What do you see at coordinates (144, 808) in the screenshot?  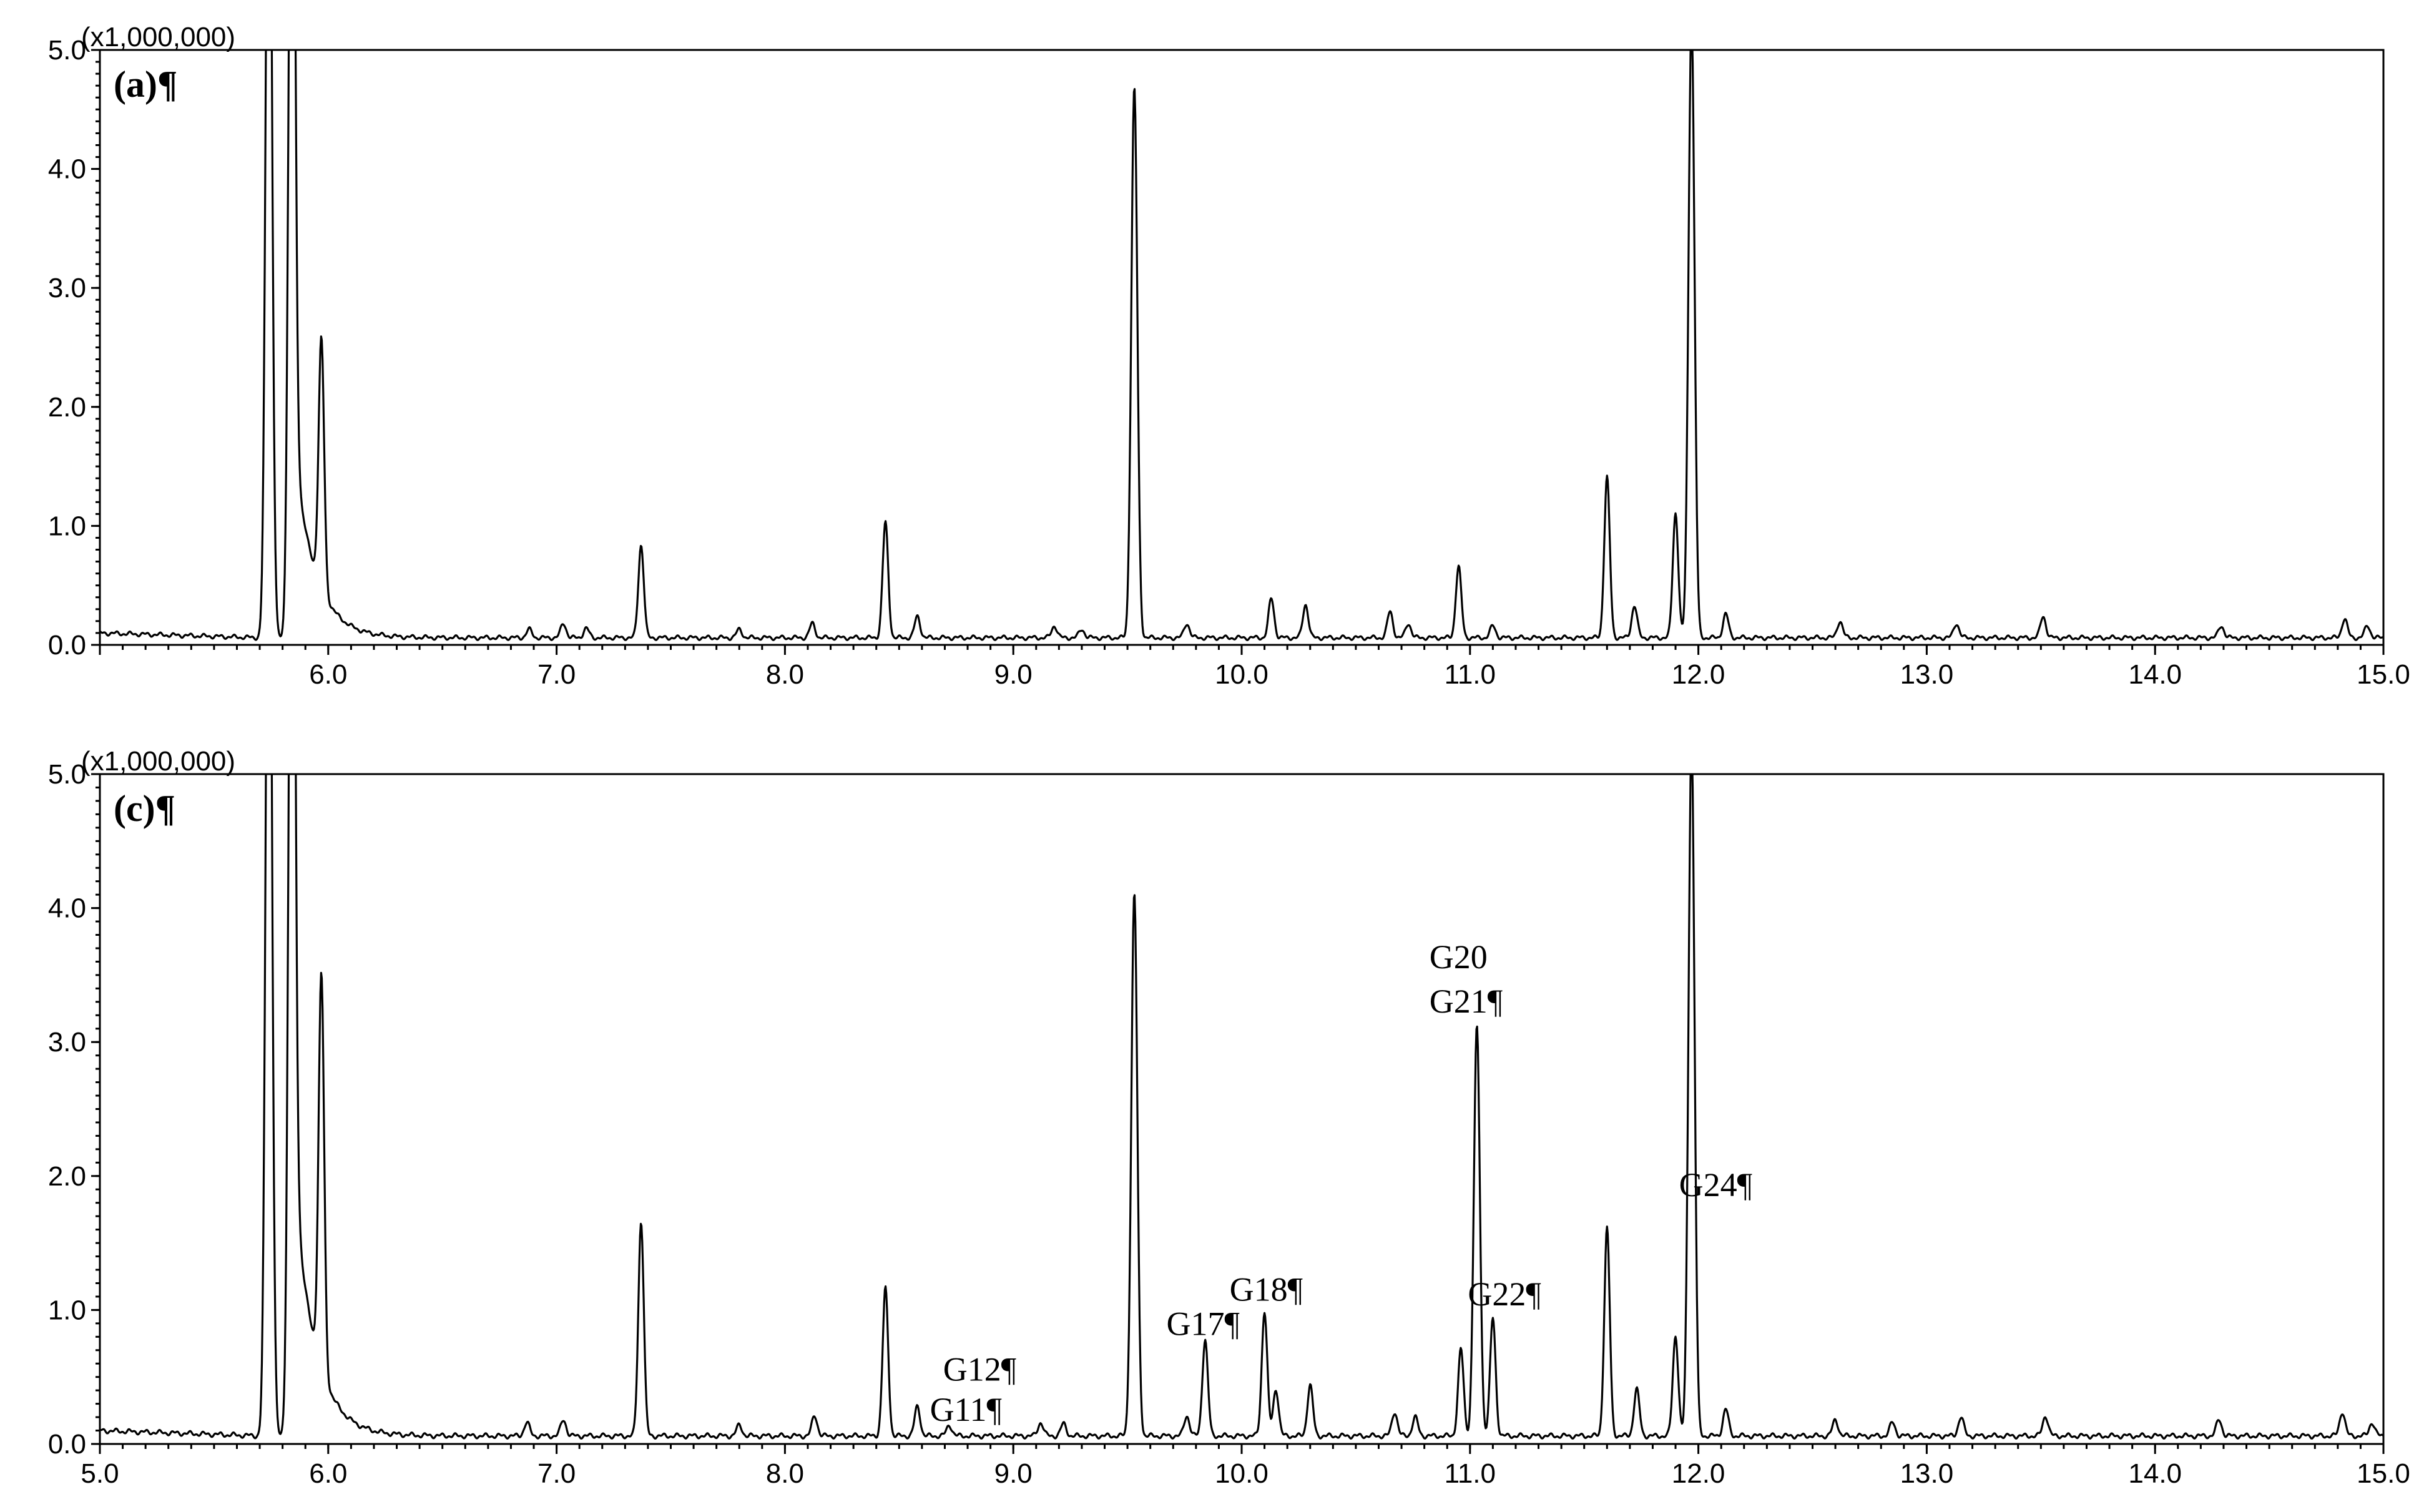 I see `panel-label: (c)¶` at bounding box center [144, 808].